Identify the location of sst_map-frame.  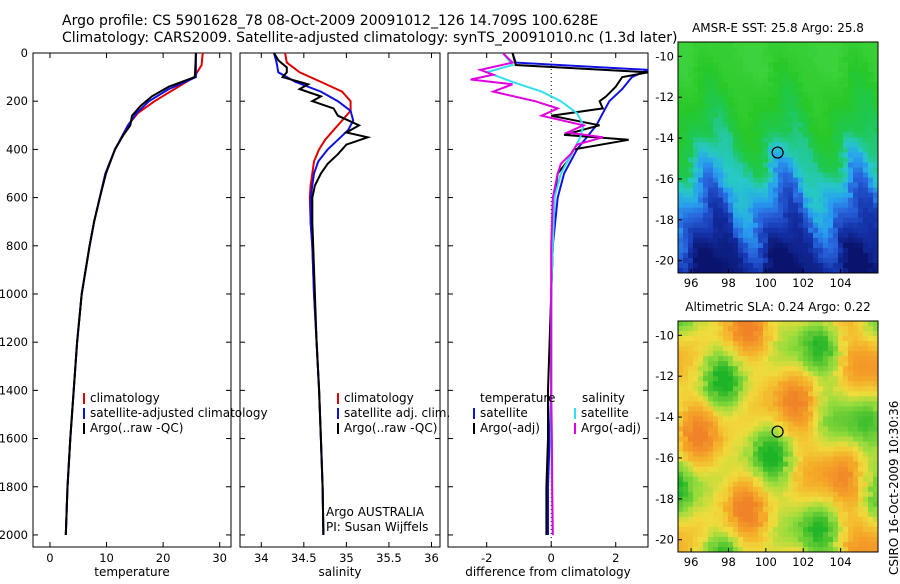
(778, 157).